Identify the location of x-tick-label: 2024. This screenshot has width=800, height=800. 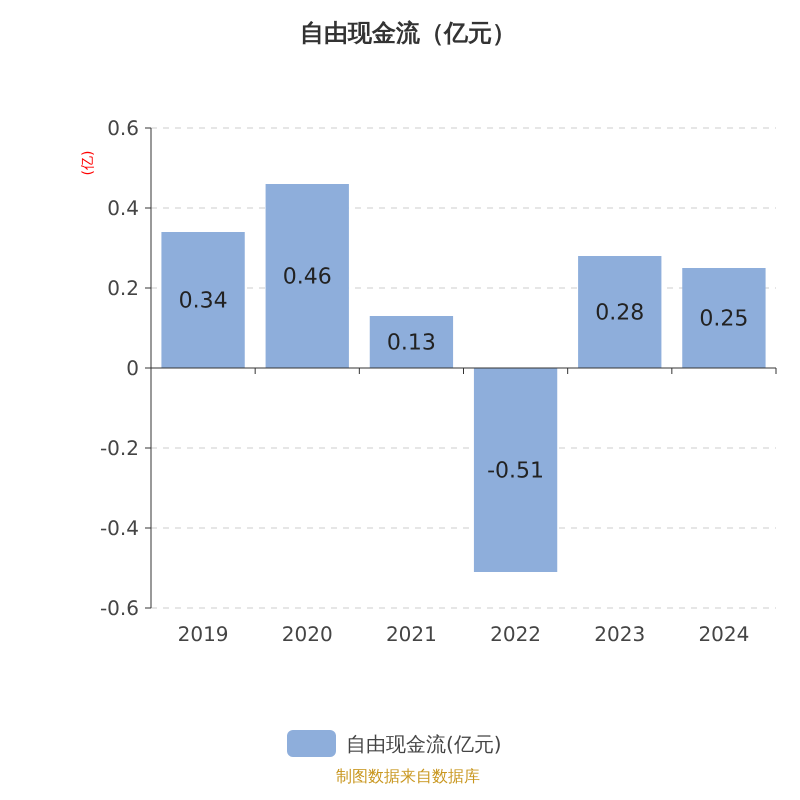
(724, 634).